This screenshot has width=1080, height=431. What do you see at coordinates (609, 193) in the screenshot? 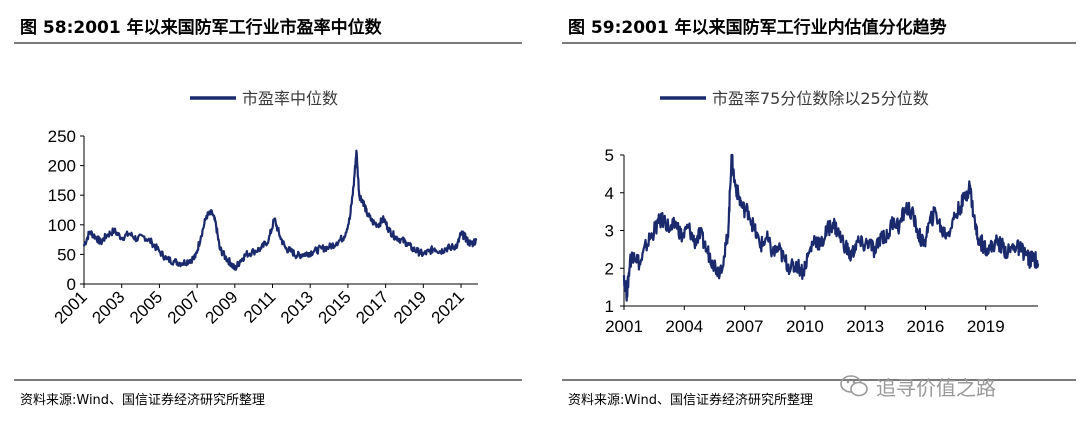
I see `y-tick-label: 4` at bounding box center [609, 193].